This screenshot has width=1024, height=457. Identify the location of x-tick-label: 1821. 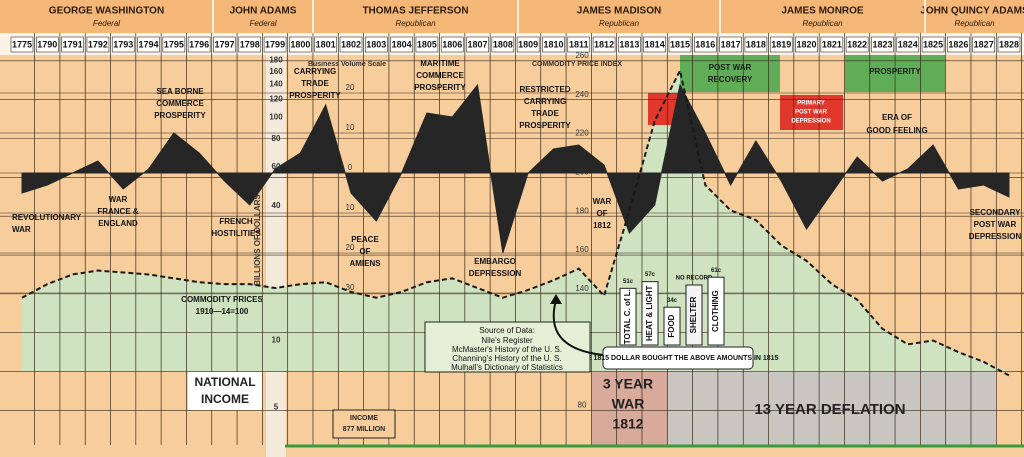
(832, 44).